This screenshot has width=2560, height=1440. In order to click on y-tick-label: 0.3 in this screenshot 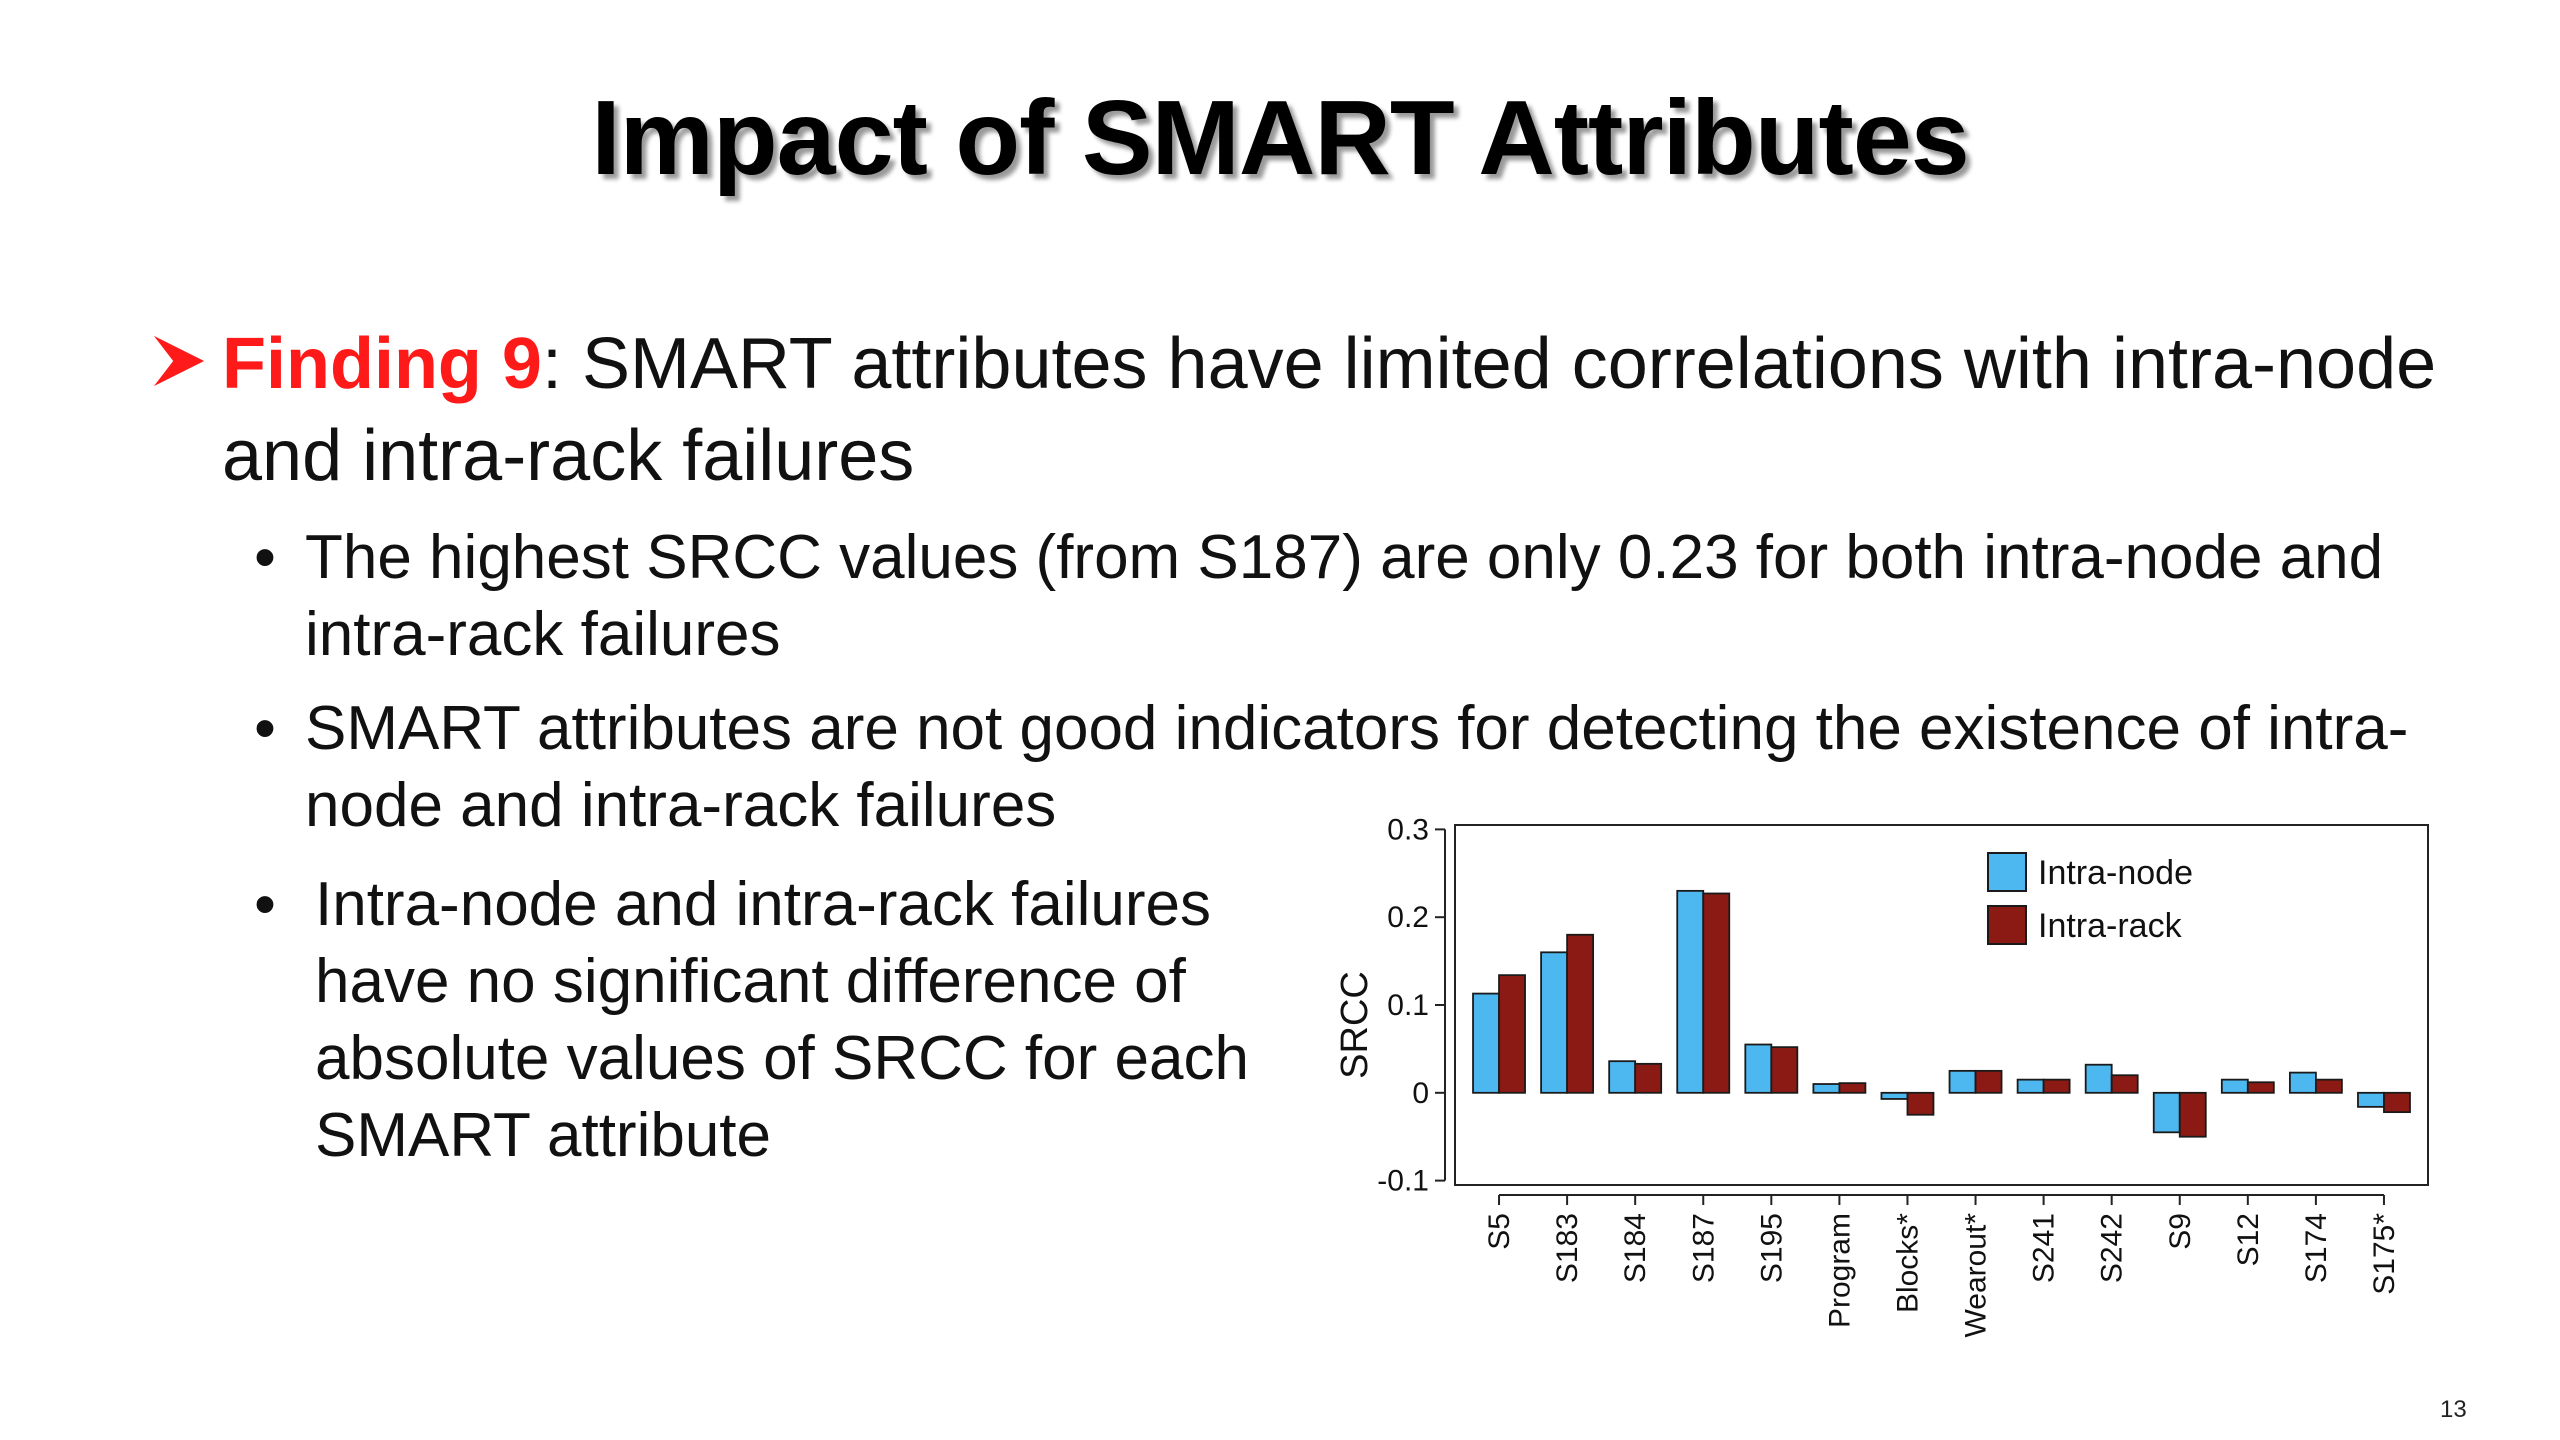, I will do `click(1408, 829)`.